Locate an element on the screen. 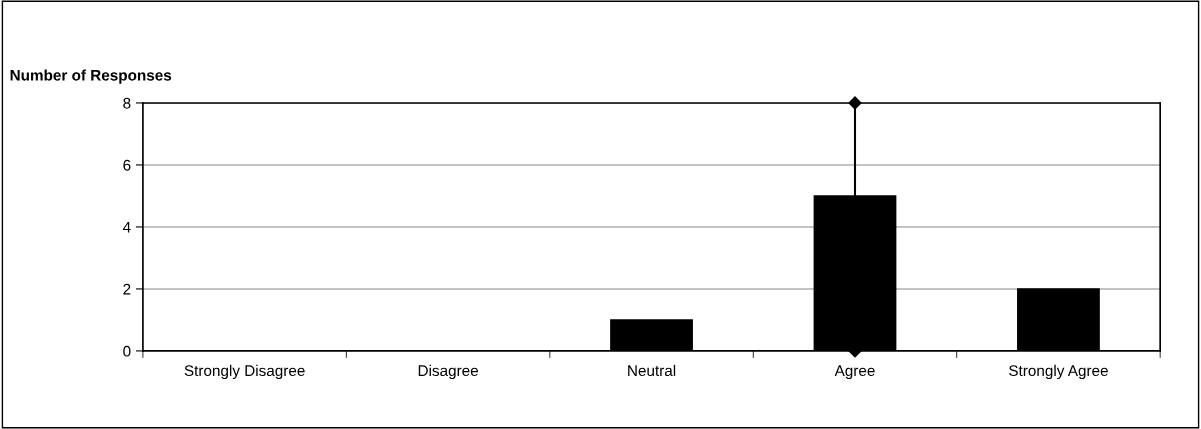  y-tick-label: 2 is located at coordinates (127, 289).